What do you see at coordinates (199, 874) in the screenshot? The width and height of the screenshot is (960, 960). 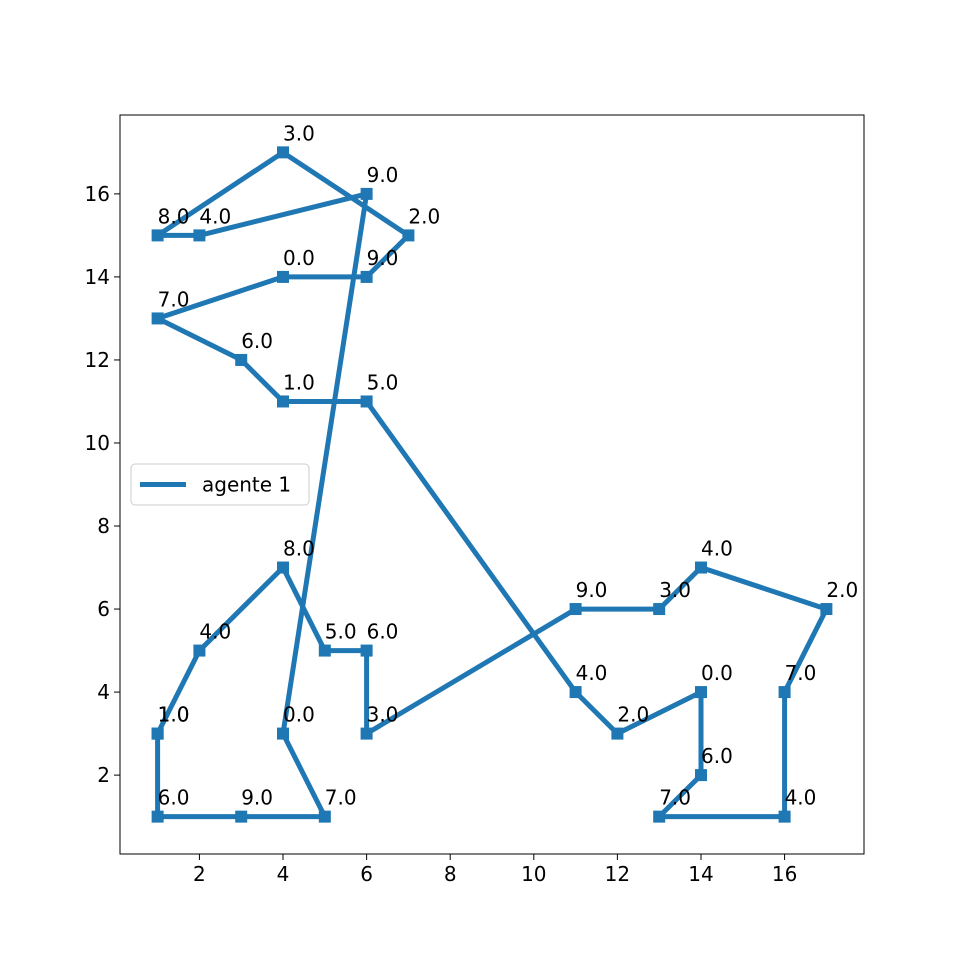 I see `x-tick-label: 2` at bounding box center [199, 874].